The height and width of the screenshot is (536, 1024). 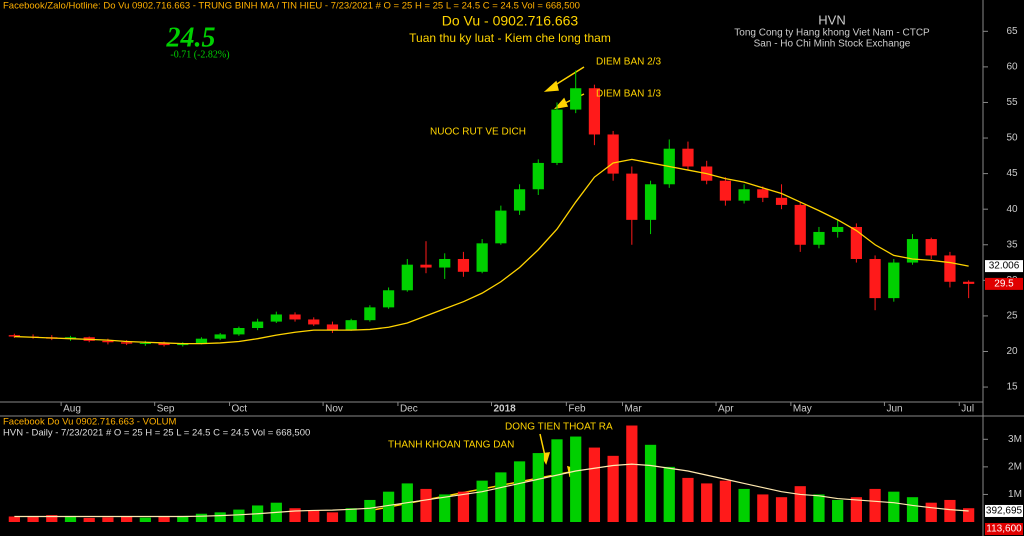 I want to click on last-price: 24.5, so click(x=191, y=37).